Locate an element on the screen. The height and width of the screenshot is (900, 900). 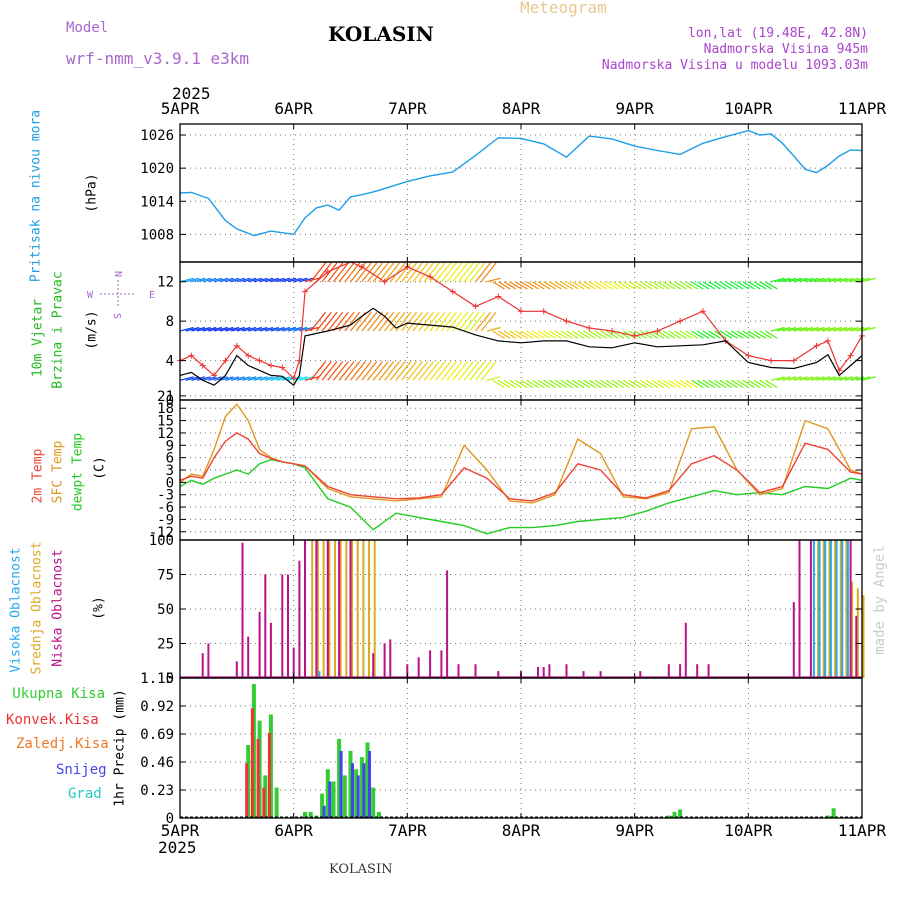
y-tick-label: 1020 is located at coordinates (157, 169).